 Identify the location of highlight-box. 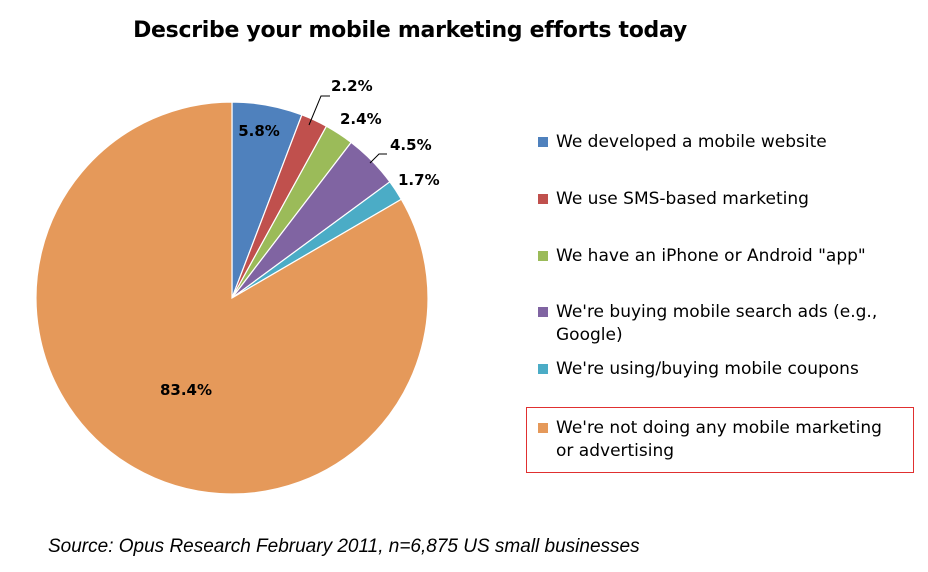
(720, 440).